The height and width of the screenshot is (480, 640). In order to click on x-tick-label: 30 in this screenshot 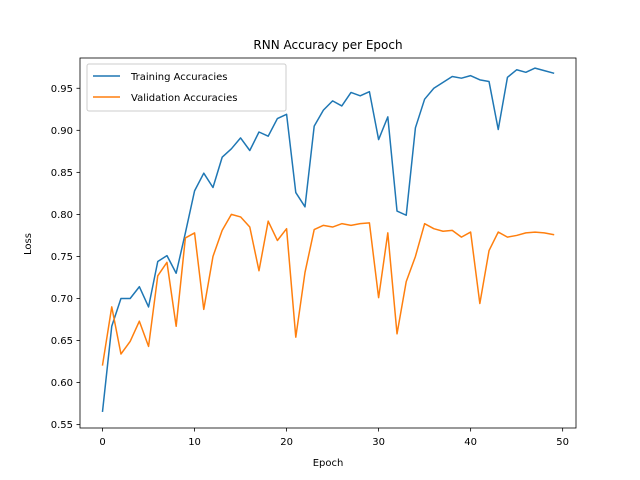, I will do `click(378, 442)`.